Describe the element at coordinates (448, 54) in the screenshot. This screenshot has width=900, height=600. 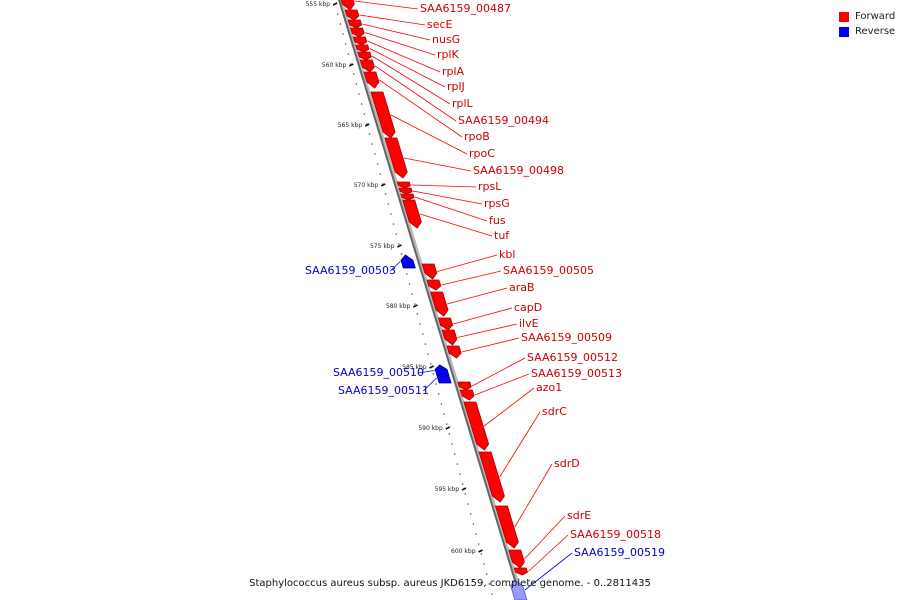
I see `gene-label-rplk: rplK` at that location.